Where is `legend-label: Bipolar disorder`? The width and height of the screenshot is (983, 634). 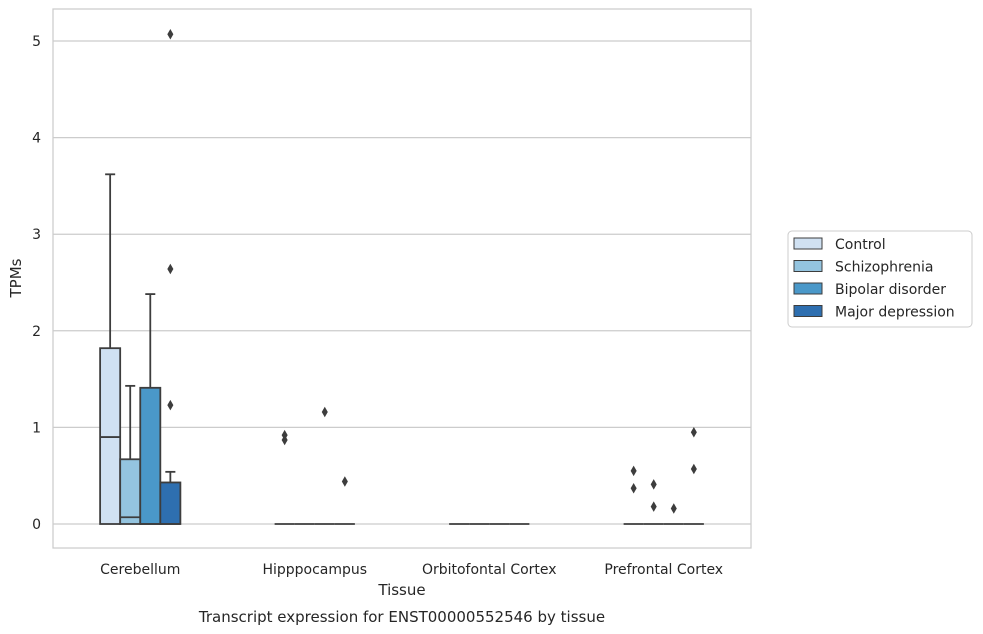
legend-label: Bipolar disorder is located at coordinates (890, 290).